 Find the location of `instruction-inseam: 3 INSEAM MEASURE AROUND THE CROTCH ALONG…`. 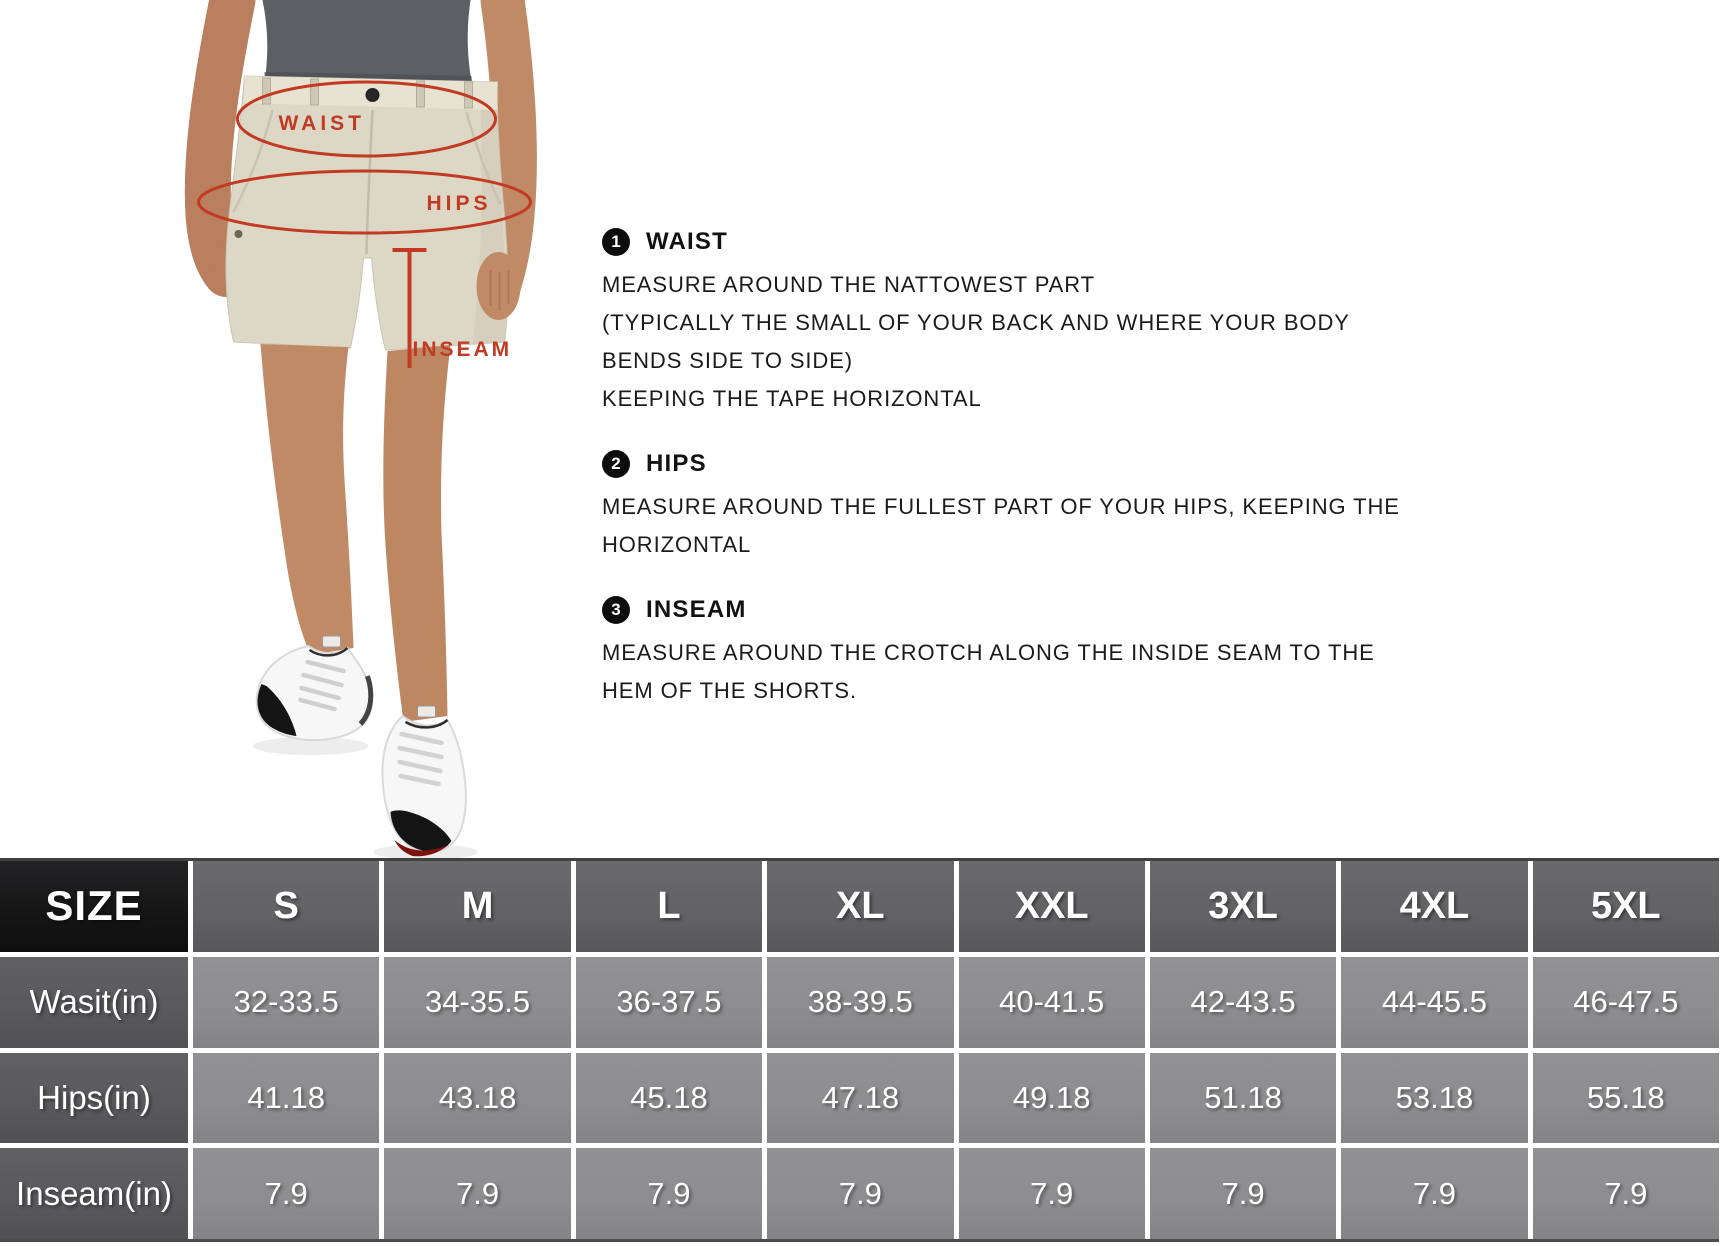

instruction-inseam: 3 INSEAM MEASURE AROUND THE CROTCH ALONG… is located at coordinates (1032, 653).